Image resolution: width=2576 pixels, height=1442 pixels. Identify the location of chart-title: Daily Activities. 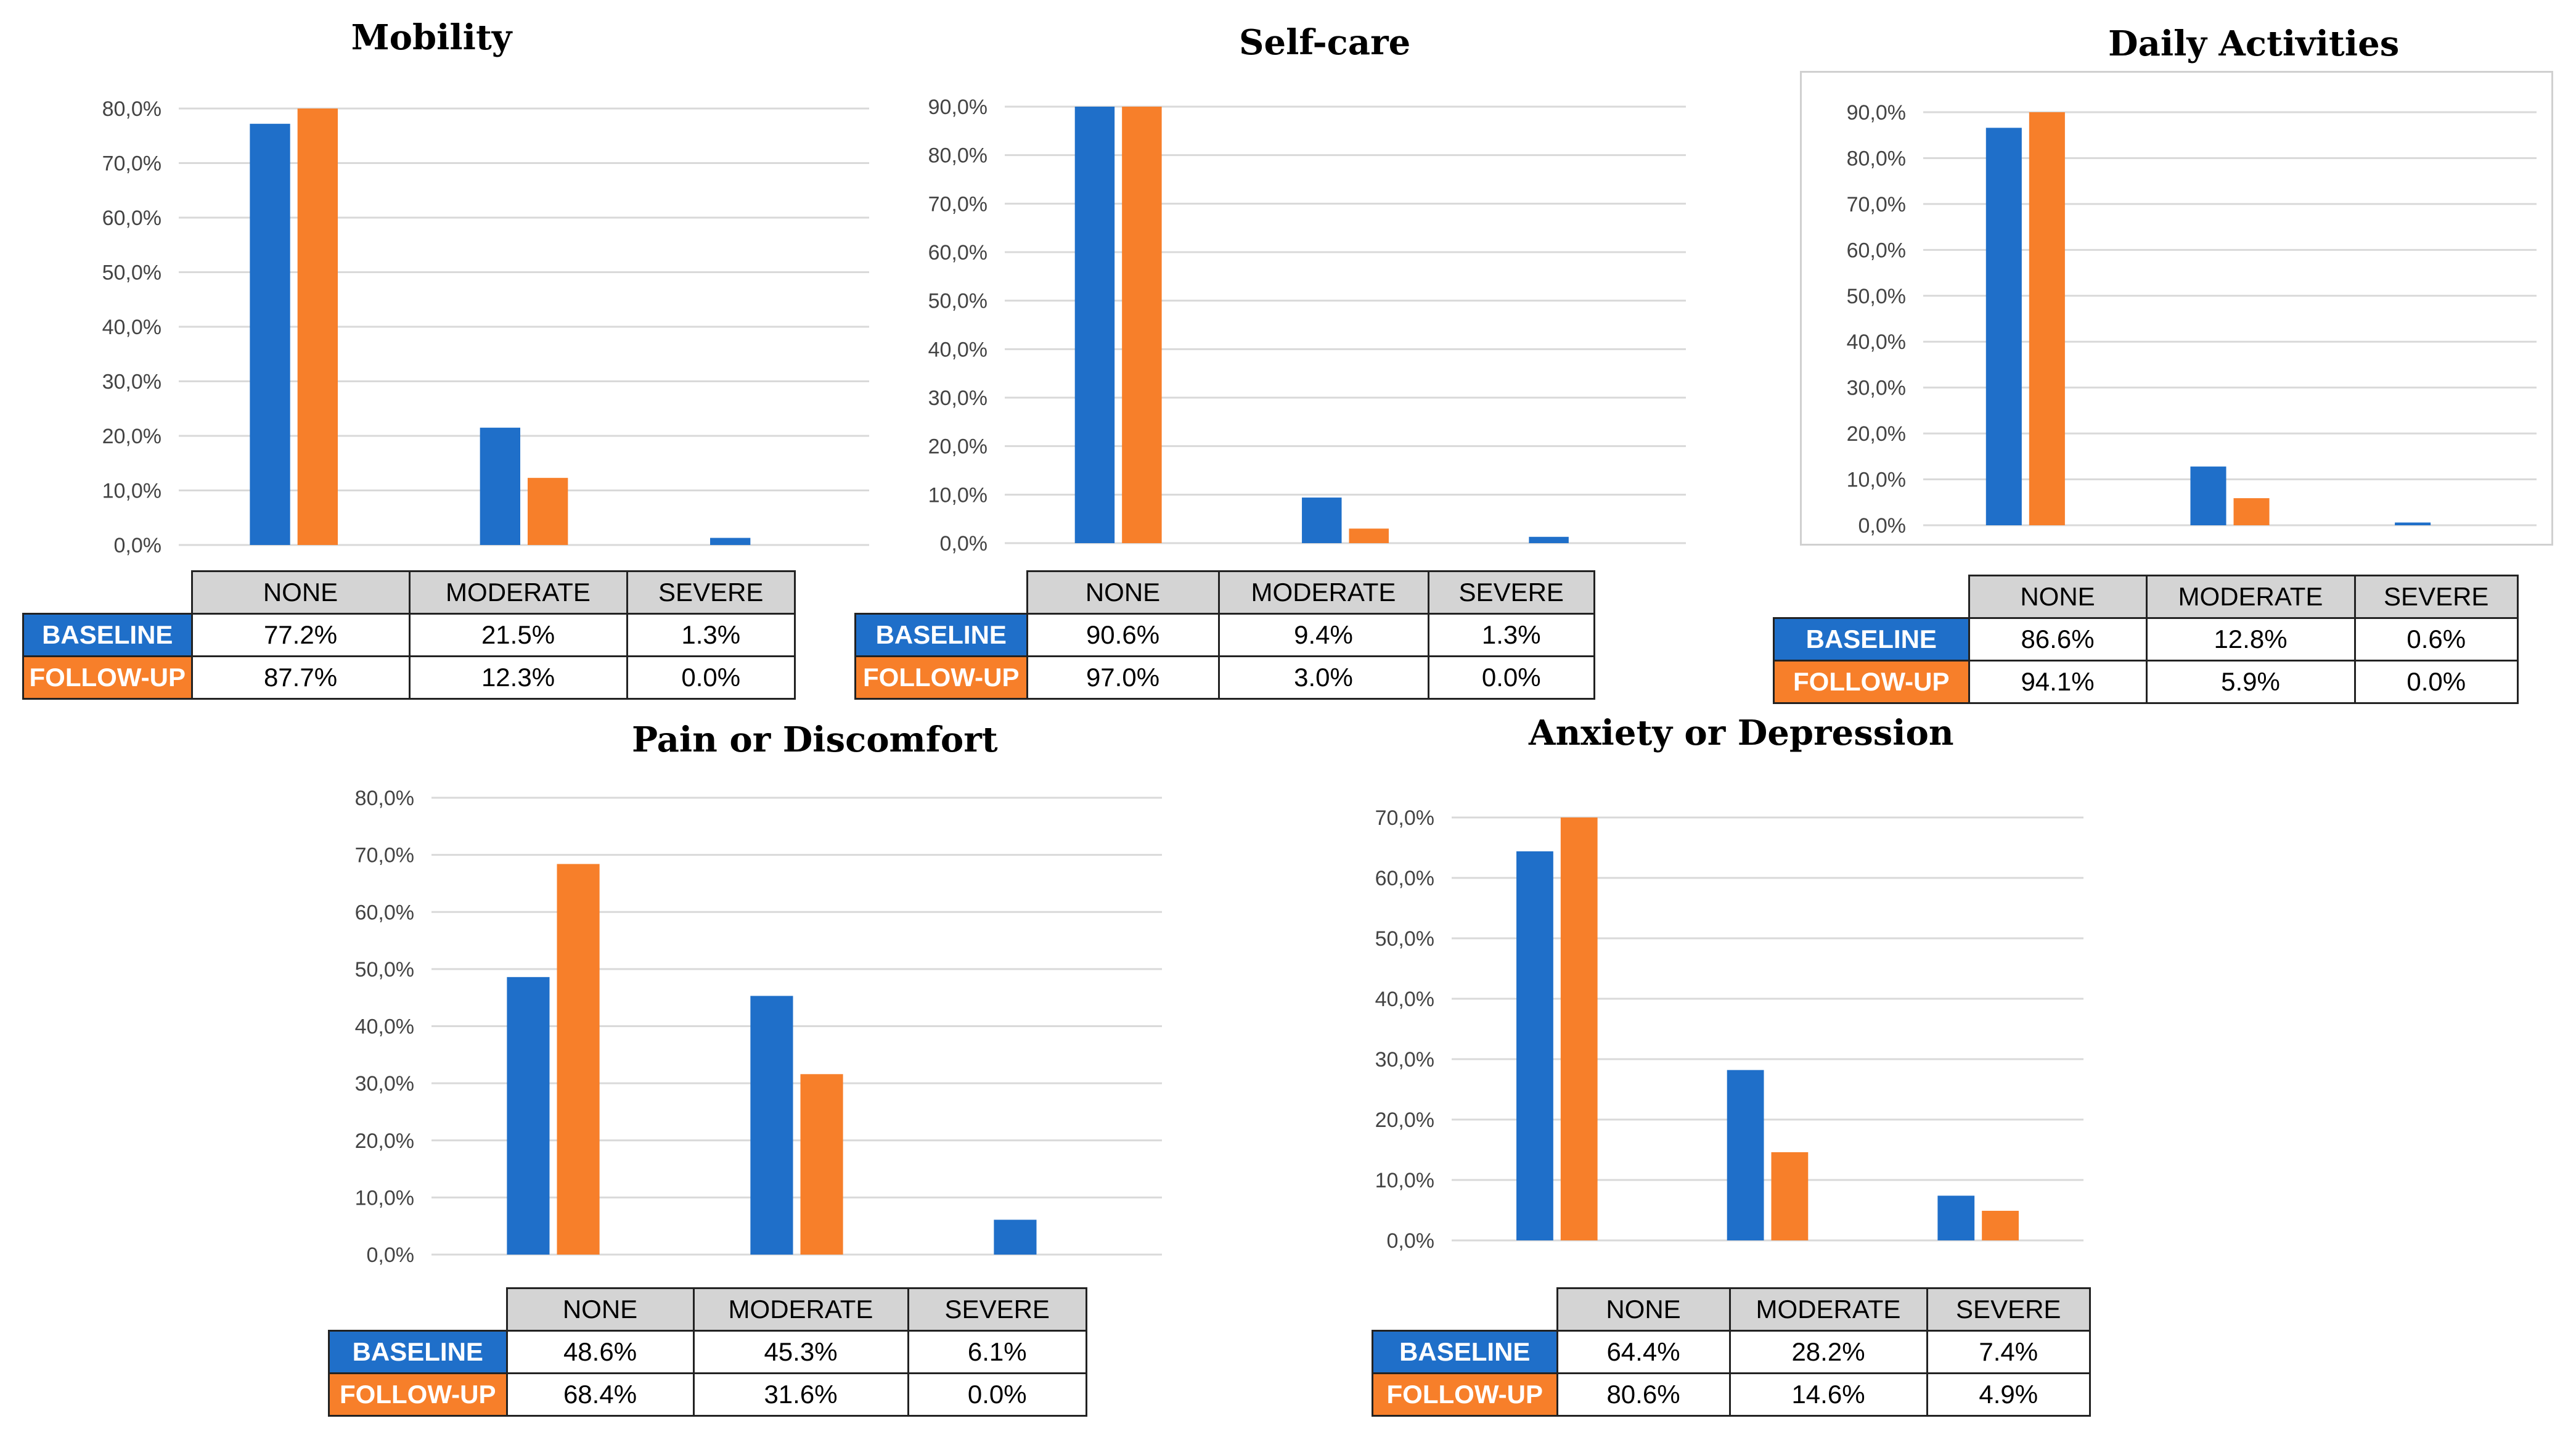
(2254, 43).